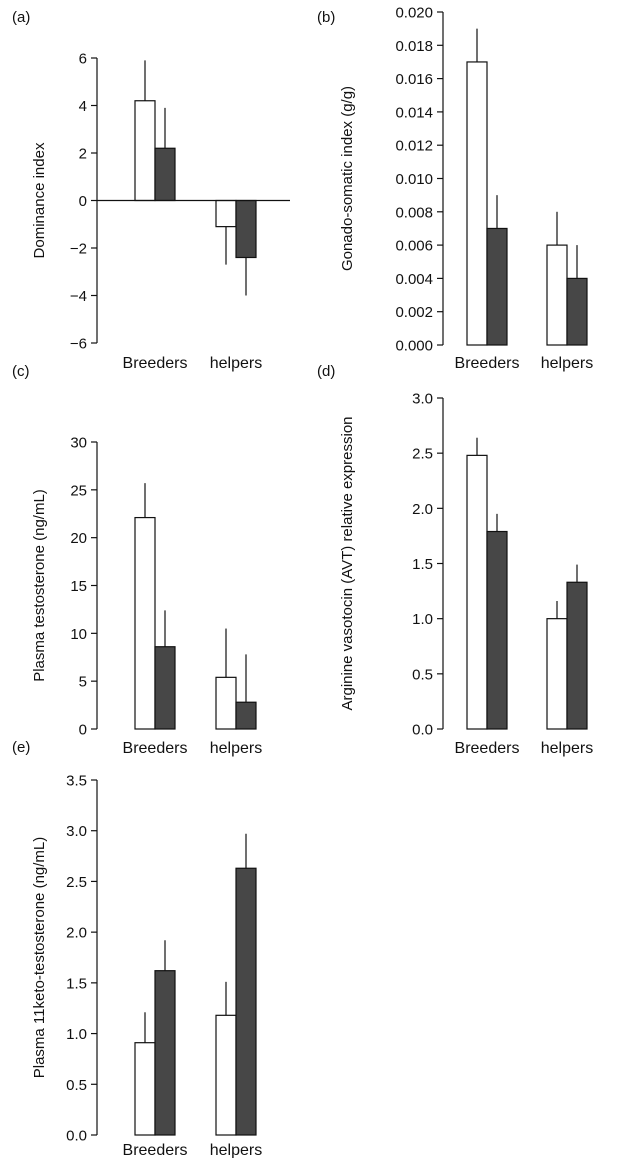 The width and height of the screenshot is (620, 1158). I want to click on y-tick-label: −2, so click(78, 249).